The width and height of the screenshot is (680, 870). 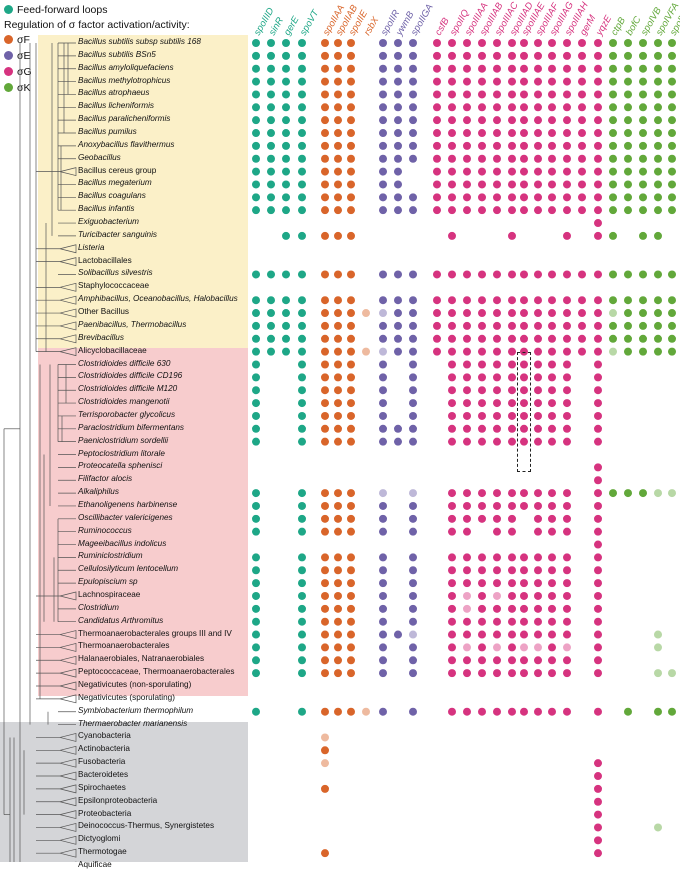 What do you see at coordinates (108, 582) in the screenshot?
I see `taxon-label: Epulopiscium sp` at bounding box center [108, 582].